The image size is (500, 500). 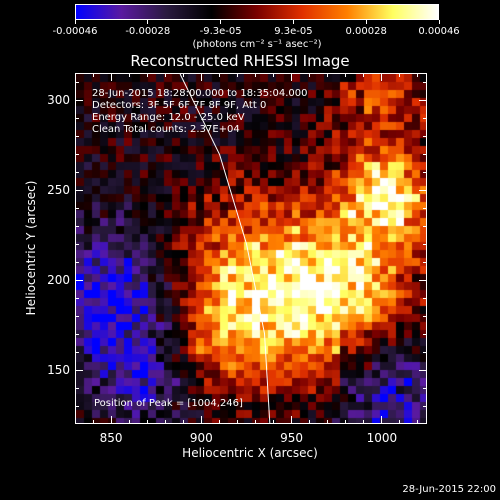 I want to click on colorbar-tick-label: -9.3e-05, so click(x=220, y=31).